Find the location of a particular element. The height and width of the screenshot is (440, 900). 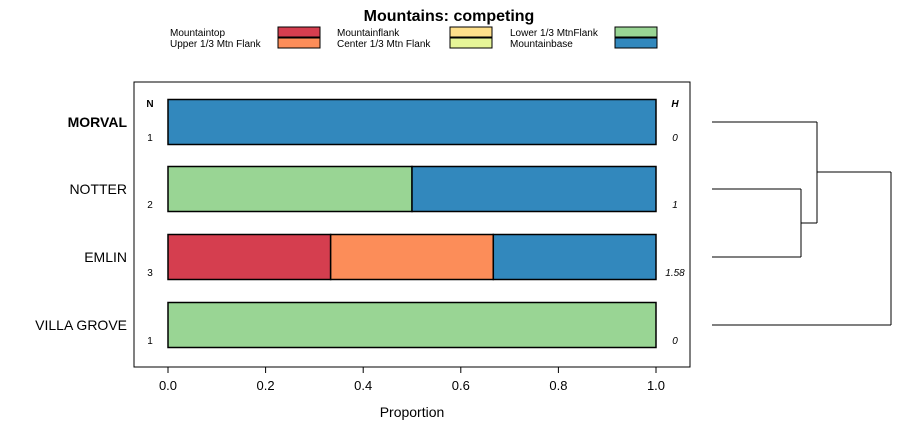

x-tick-label: 0.8 is located at coordinates (558, 385).